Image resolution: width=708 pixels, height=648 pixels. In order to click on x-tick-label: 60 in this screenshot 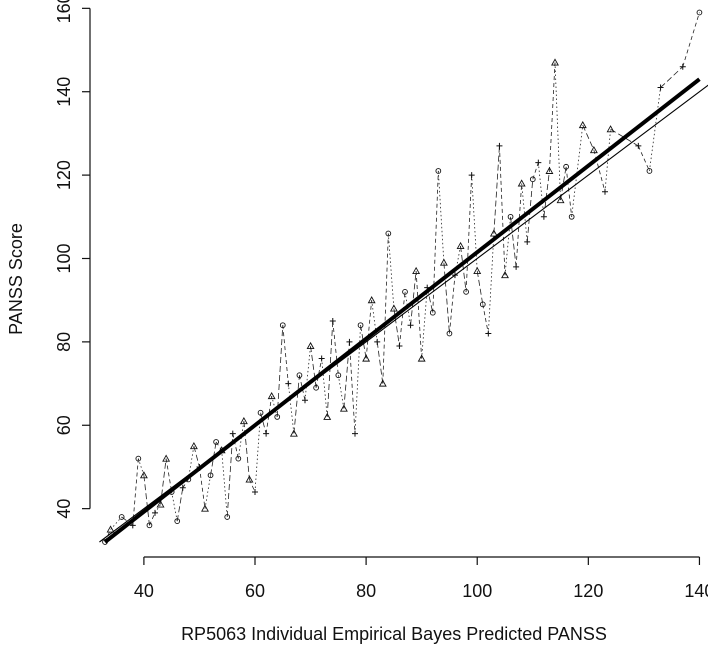, I will do `click(255, 591)`.